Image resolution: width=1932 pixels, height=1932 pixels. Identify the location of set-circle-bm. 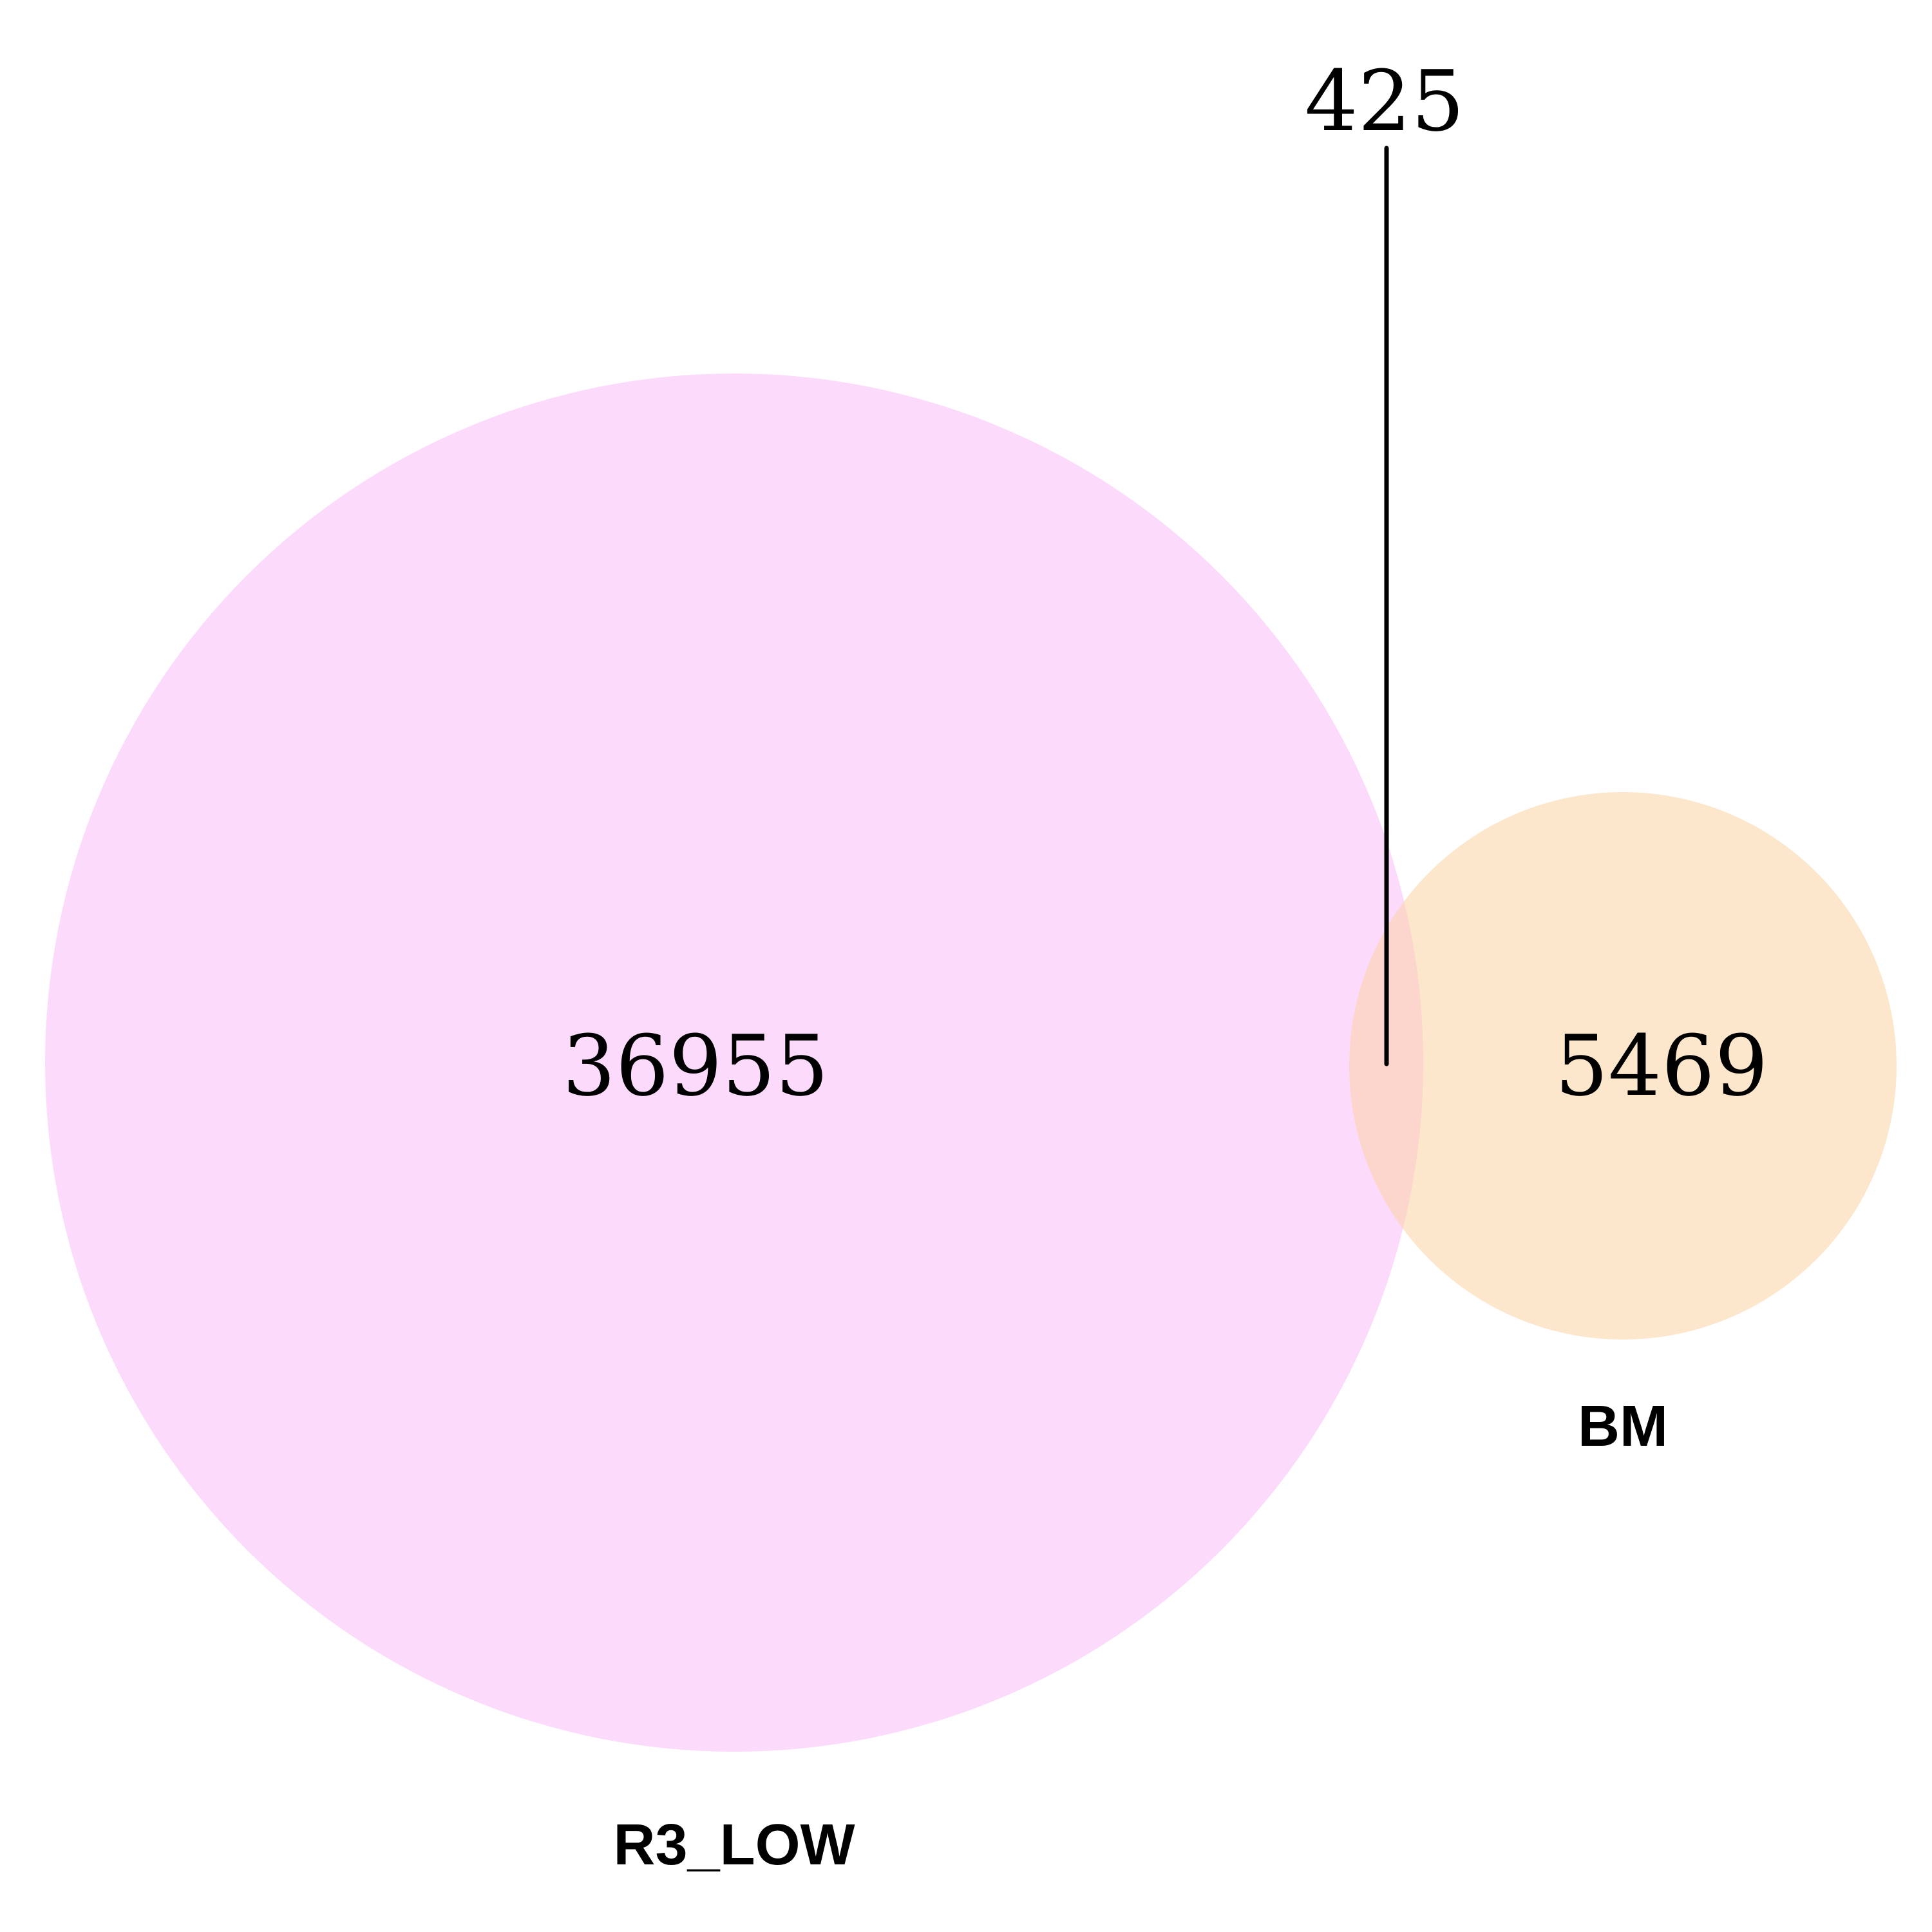
(1623, 1066).